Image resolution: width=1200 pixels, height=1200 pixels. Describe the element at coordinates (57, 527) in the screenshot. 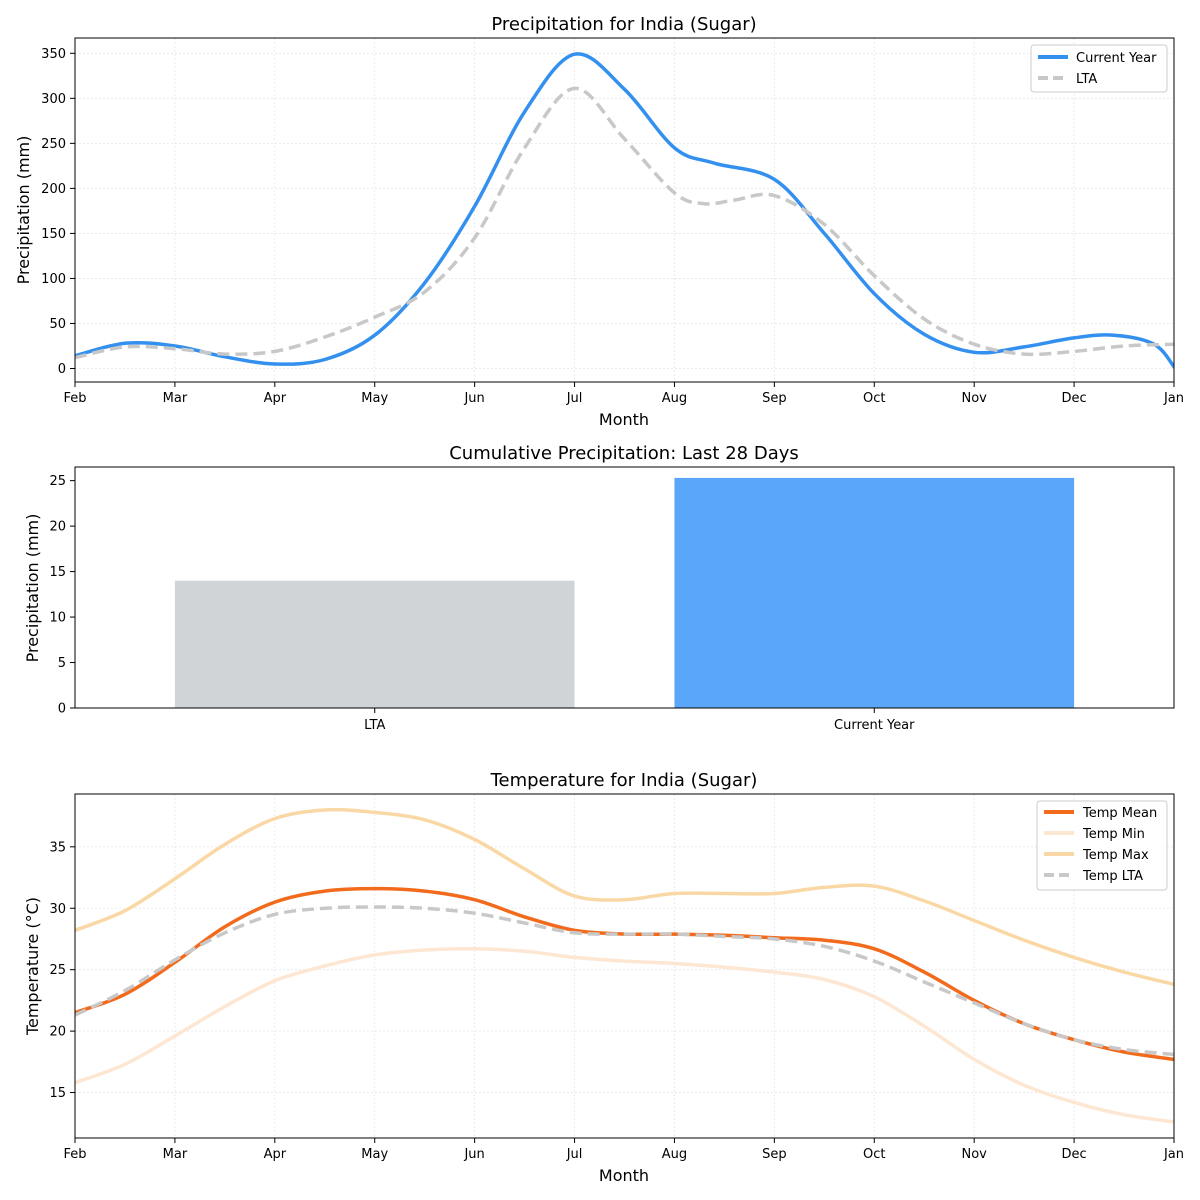

I see `cumulative-y-tick-label-20: 20` at that location.